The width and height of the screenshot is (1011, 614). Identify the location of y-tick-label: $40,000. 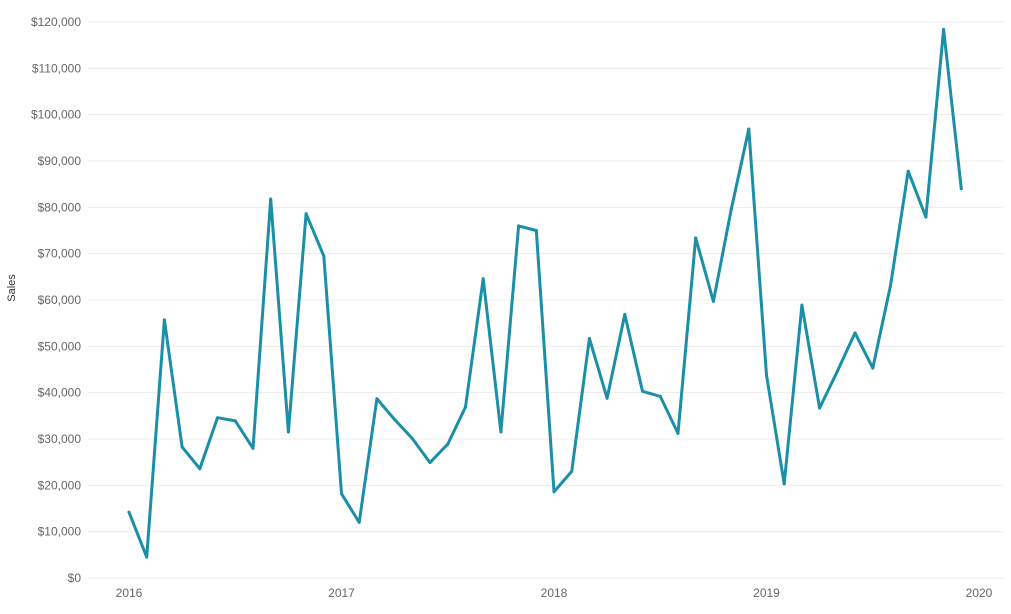
(60, 393).